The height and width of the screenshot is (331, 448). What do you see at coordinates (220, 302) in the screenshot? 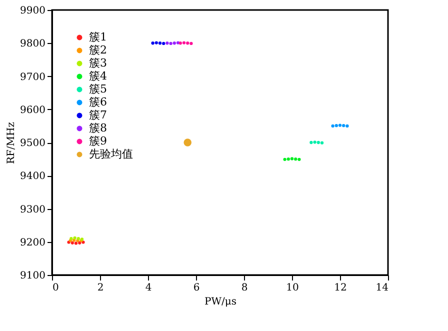
I see `x-axis-title: PW/μs` at bounding box center [220, 302].